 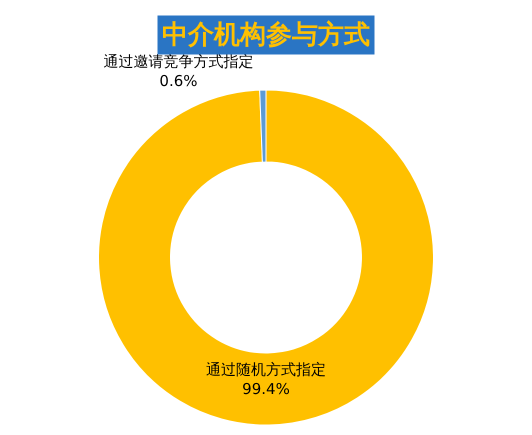 What do you see at coordinates (178, 61) in the screenshot?
I see `slice-label: 通过邀请竞争方式指定` at bounding box center [178, 61].